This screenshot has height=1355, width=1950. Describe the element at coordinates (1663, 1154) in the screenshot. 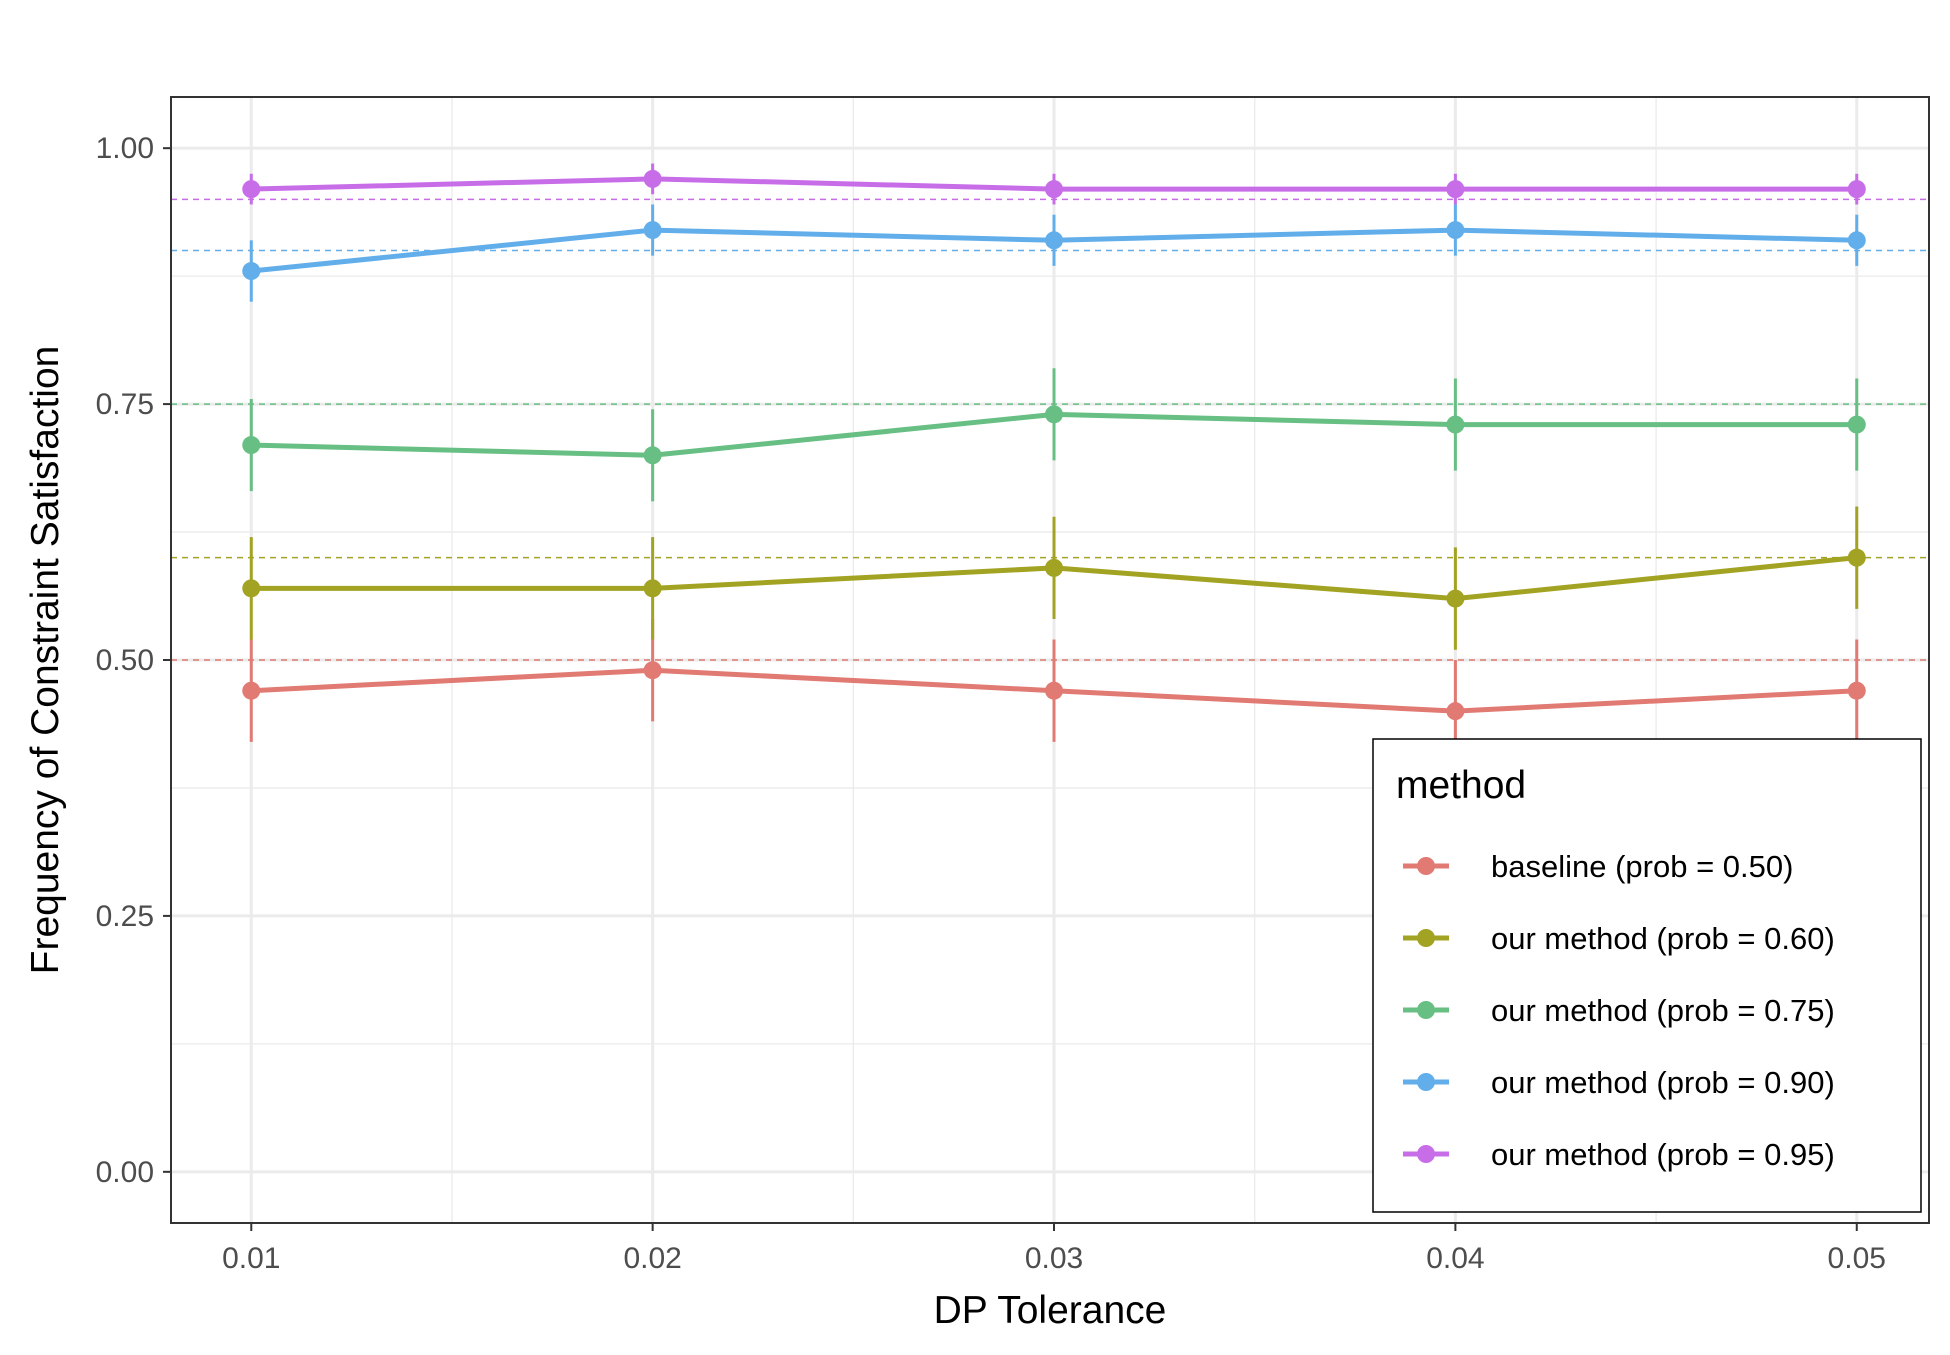

I see `legend-label: our method (prob = 0.95)` at that location.